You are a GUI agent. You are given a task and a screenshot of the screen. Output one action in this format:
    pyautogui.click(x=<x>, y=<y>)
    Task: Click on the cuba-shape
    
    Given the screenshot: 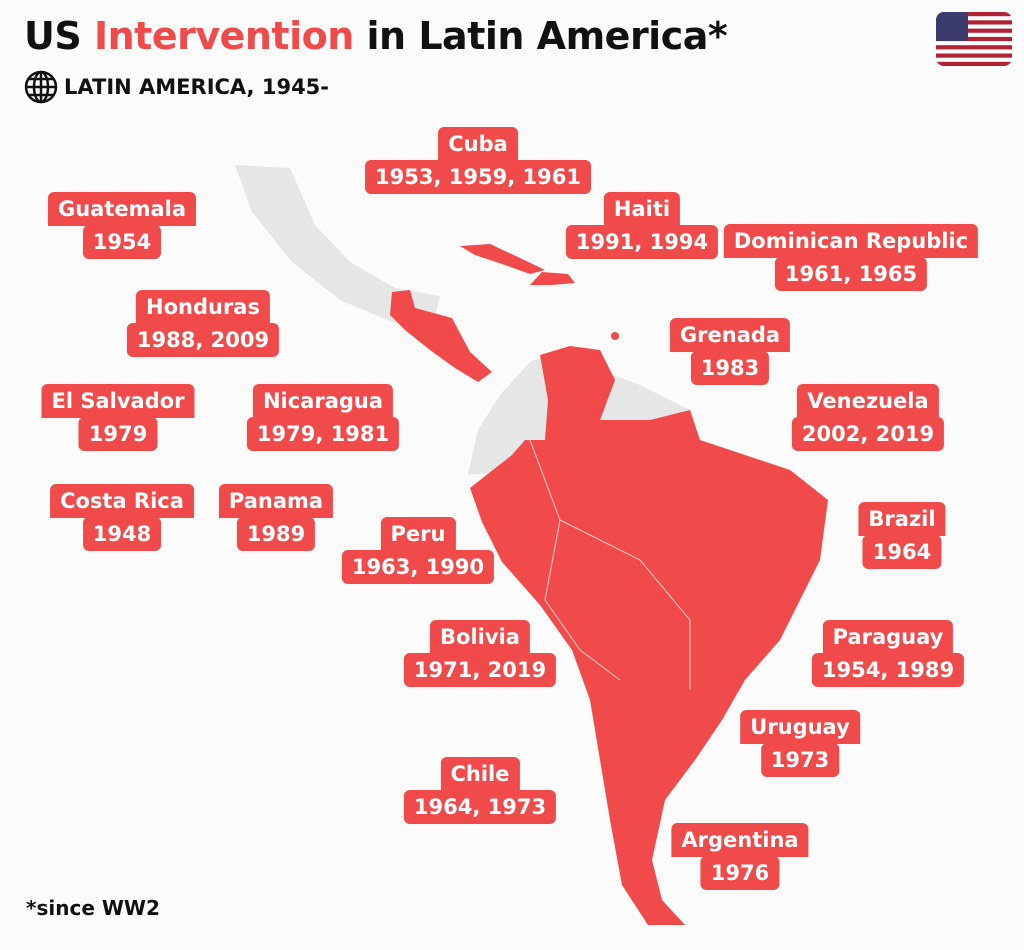 What is the action you would take?
    pyautogui.click(x=502, y=259)
    